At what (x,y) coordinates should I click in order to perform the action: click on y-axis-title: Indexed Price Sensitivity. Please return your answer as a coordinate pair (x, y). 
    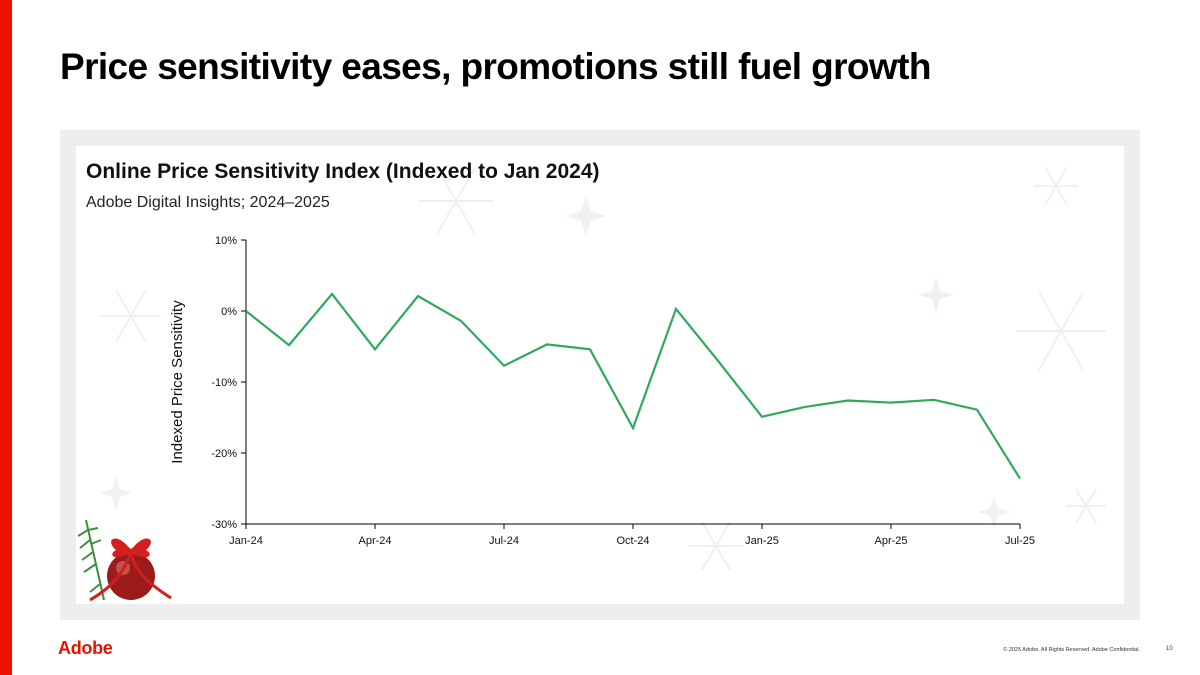
    Looking at the image, I should click on (177, 382).